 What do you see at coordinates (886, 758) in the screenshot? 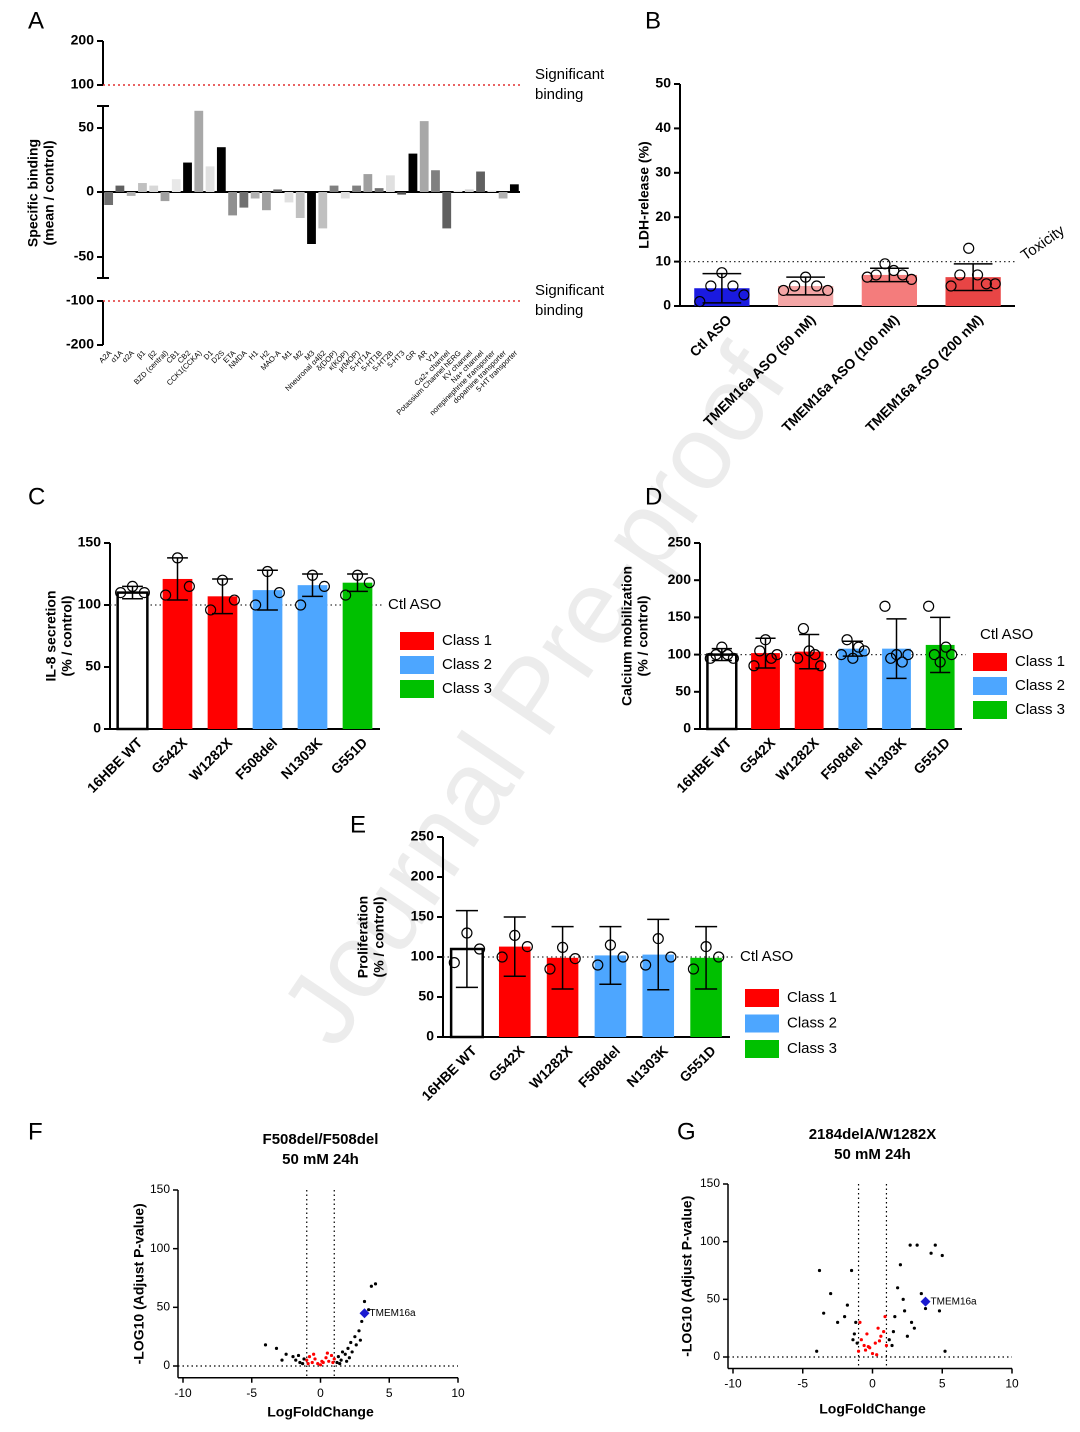
I see `x-tick-label: N1303K` at bounding box center [886, 758].